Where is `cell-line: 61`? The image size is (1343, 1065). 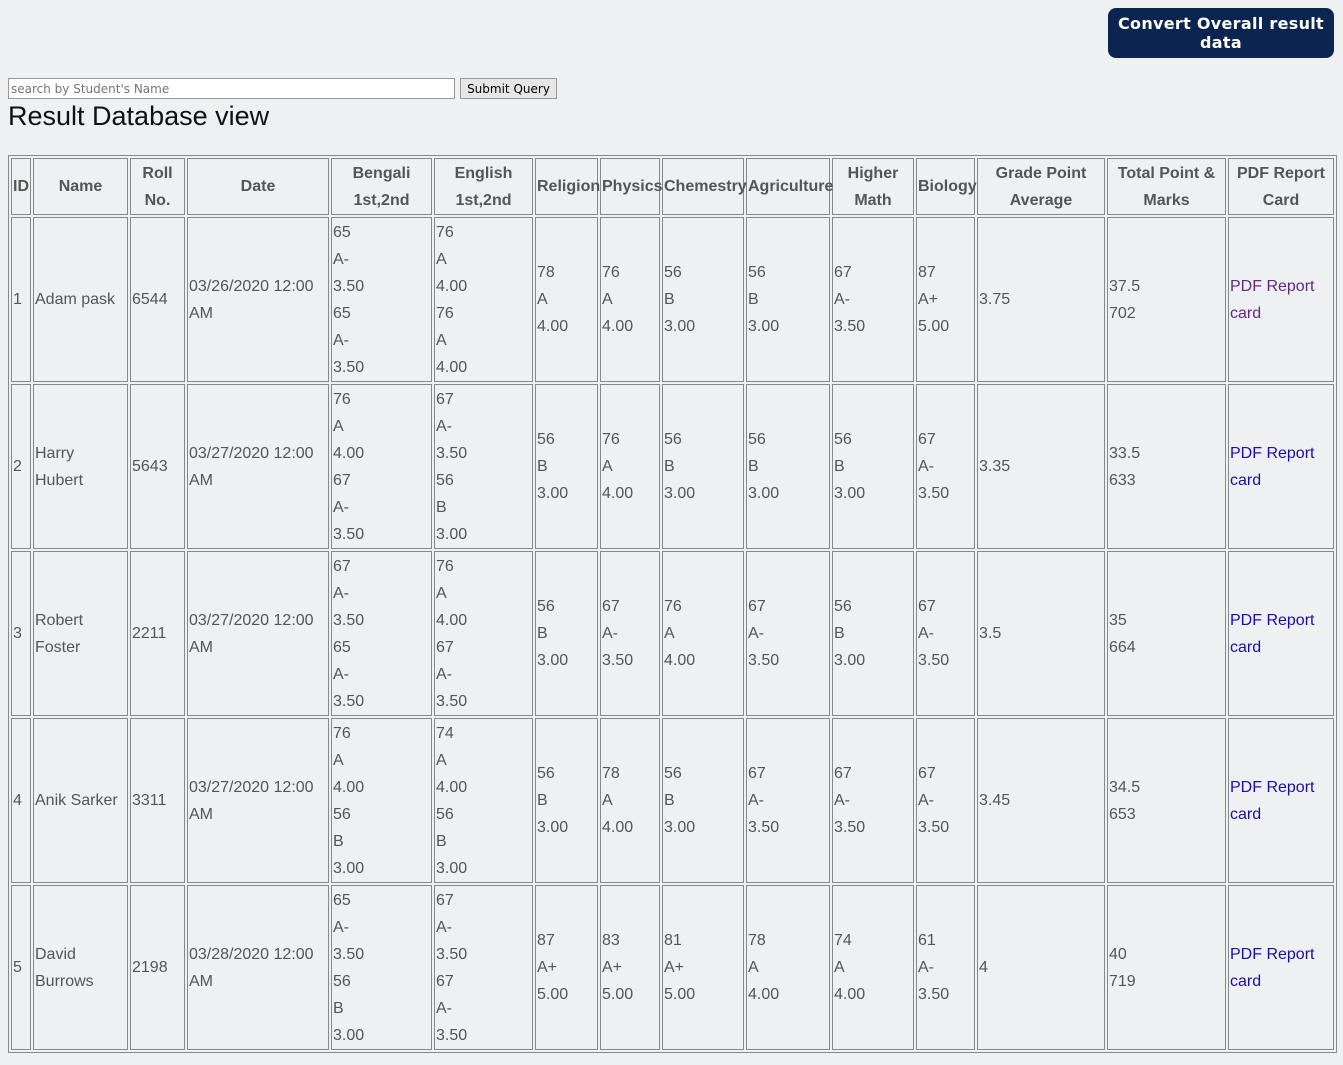 cell-line: 61 is located at coordinates (927, 940).